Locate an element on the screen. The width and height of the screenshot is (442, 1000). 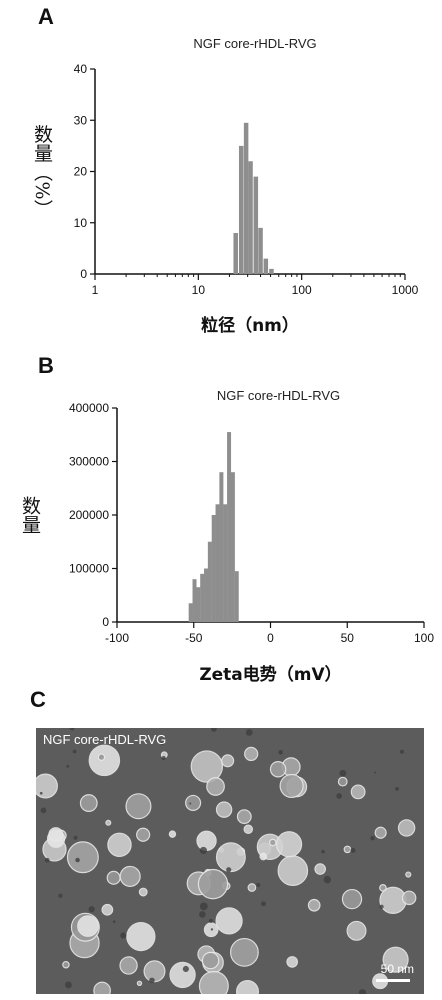
x-tick-label: 50 is located at coordinates (348, 638).